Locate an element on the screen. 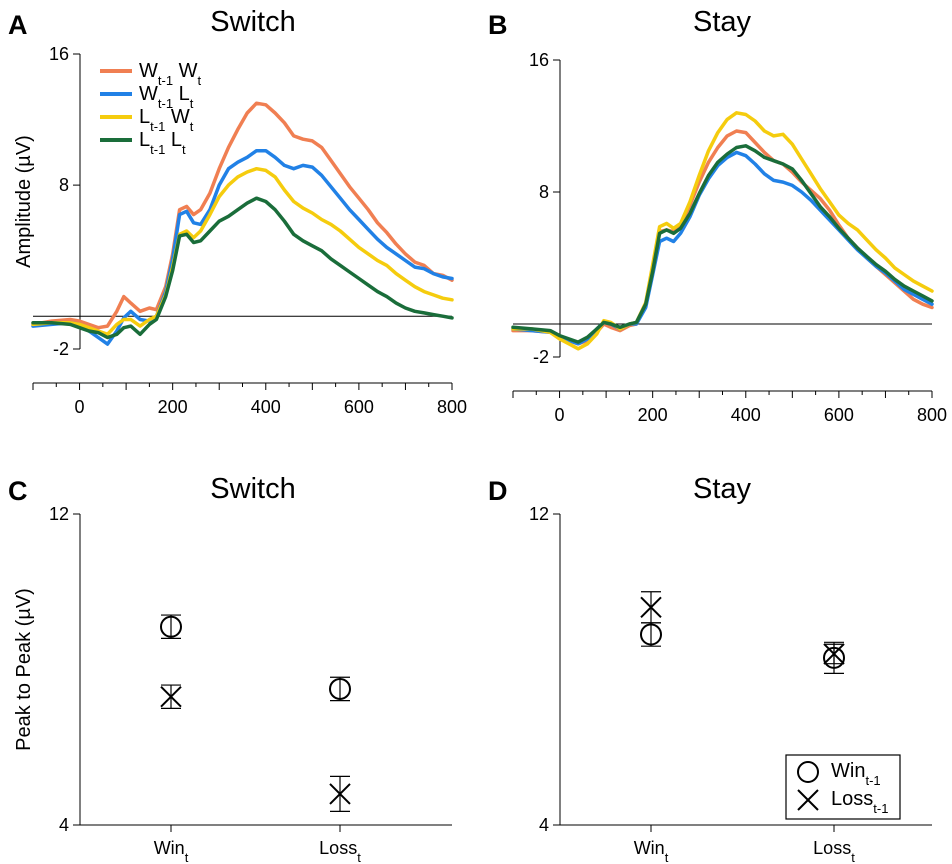  legend-label: Wt-1 Wt is located at coordinates (170, 74).